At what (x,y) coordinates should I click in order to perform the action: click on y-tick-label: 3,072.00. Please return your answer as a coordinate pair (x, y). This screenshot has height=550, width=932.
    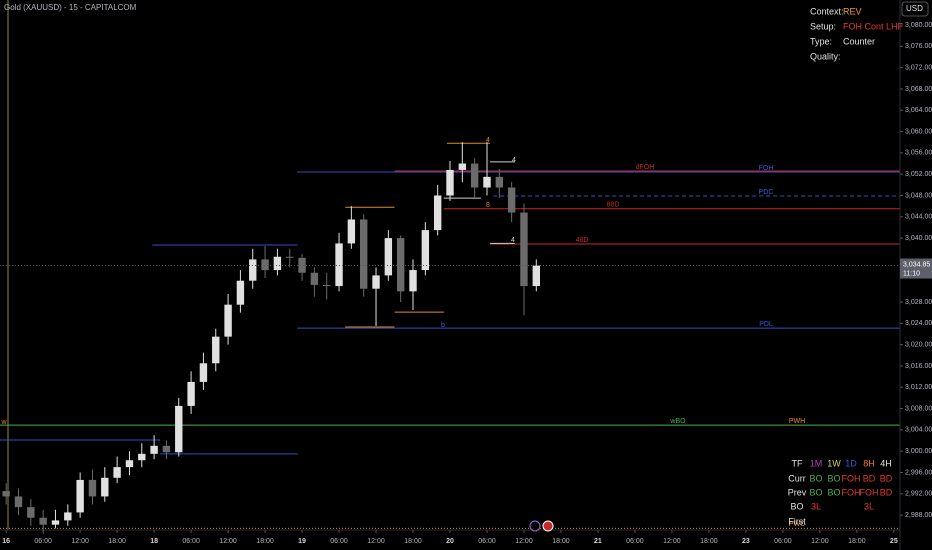
    Looking at the image, I should click on (918, 67).